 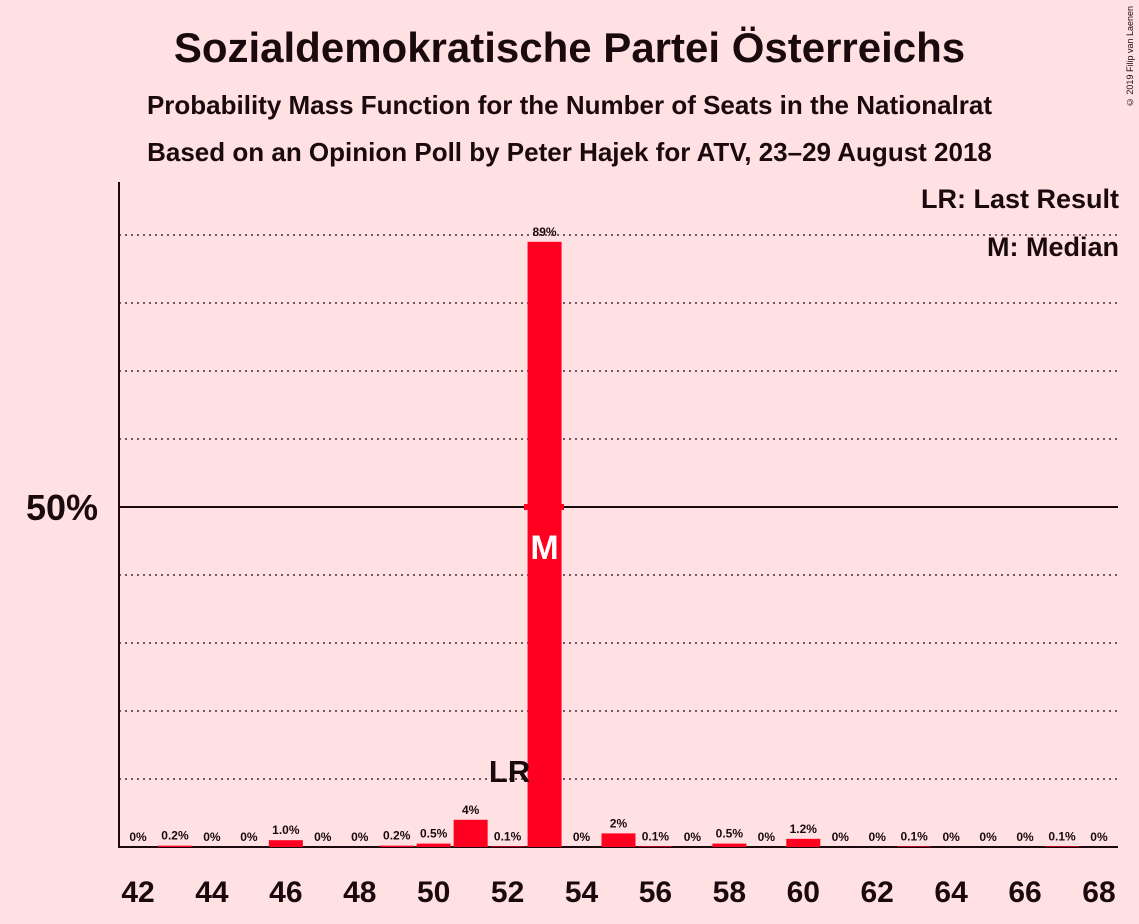 I want to click on data-label-55: 2%, so click(x=619, y=823).